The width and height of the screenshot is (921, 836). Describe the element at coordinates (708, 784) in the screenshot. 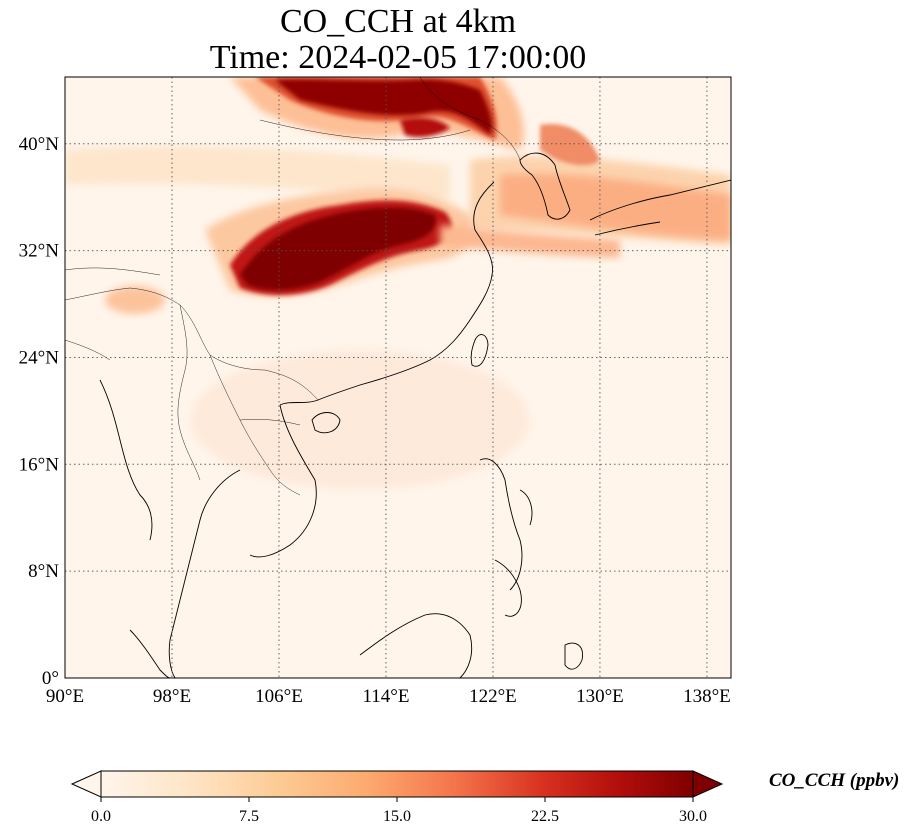

I see `colorbar-extend-max` at that location.